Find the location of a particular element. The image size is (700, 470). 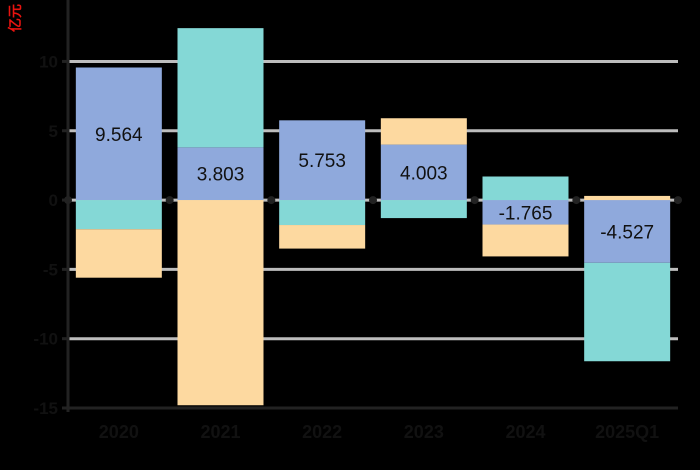

y-tick-label: -10 is located at coordinates (45, 339).